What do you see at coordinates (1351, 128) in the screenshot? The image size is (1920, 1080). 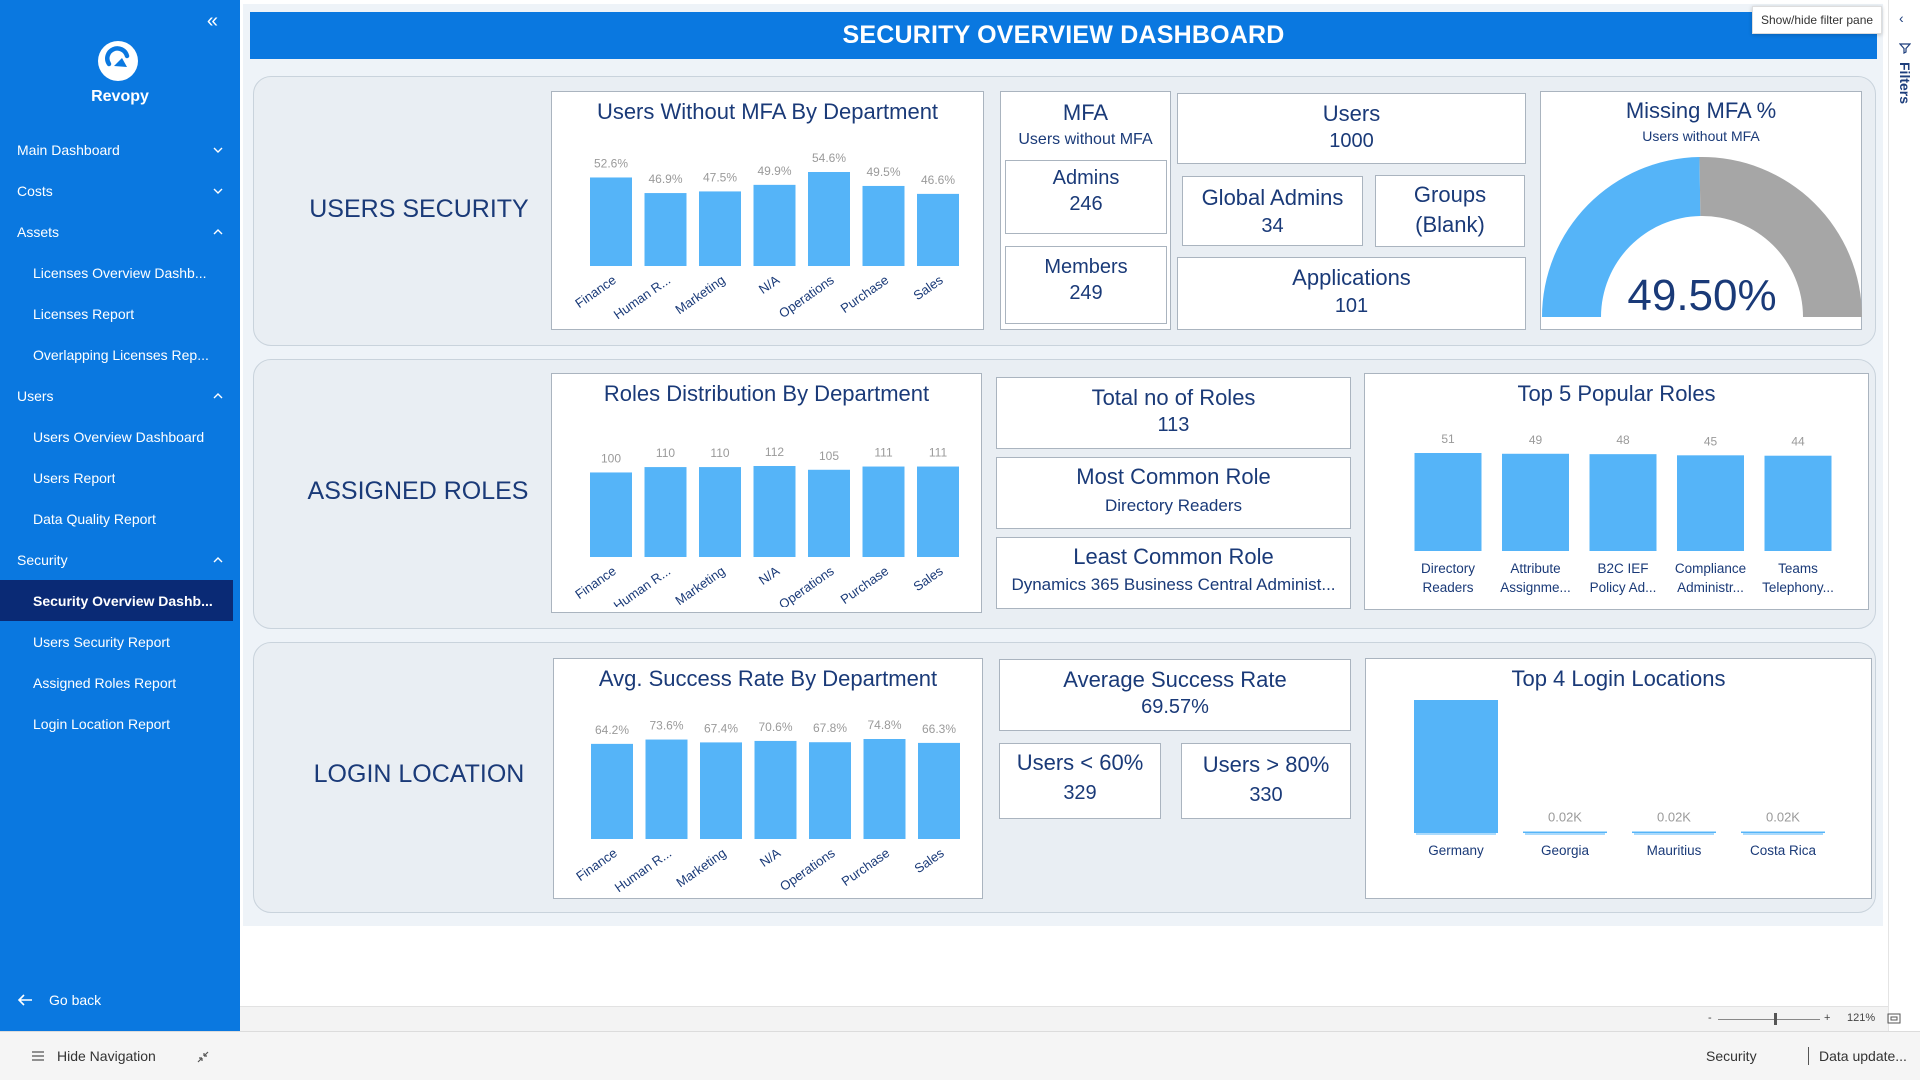 I see `users-card: Users 1000` at bounding box center [1351, 128].